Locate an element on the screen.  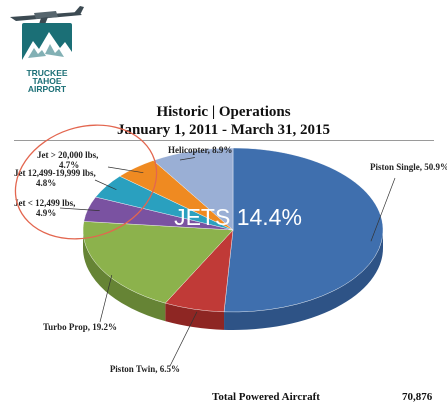
slice-label-line: 4.7% is located at coordinates (69, 165).